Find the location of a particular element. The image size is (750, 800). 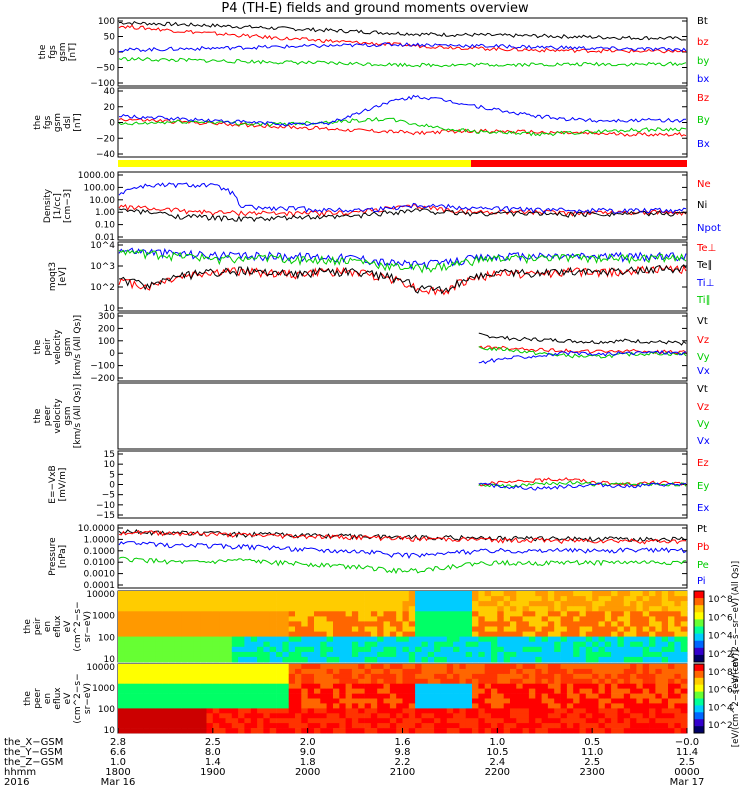

colorbar-label: [eV/(cm^2−s−sr−eV)] is located at coordinates (736, 698).